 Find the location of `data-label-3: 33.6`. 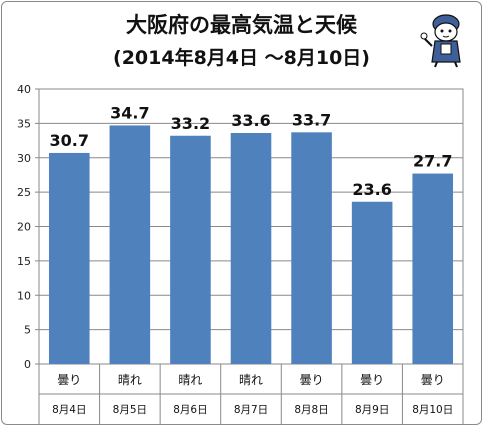

data-label-3: 33.6 is located at coordinates (250, 120).